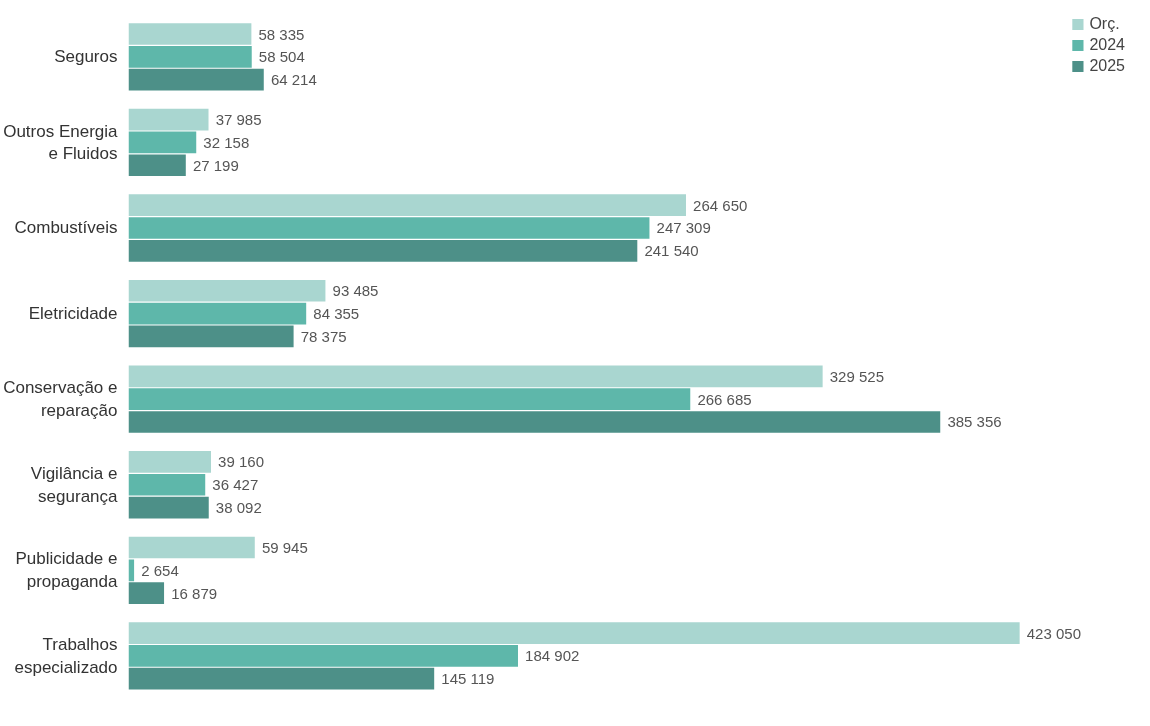  I want to click on y-tick-label: Eletricidade, so click(73, 314).